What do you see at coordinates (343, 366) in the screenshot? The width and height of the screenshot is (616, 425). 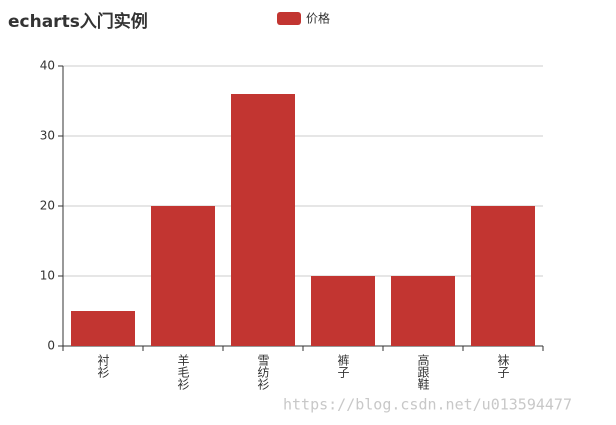 I see `x-tick-label: 裤子` at bounding box center [343, 366].